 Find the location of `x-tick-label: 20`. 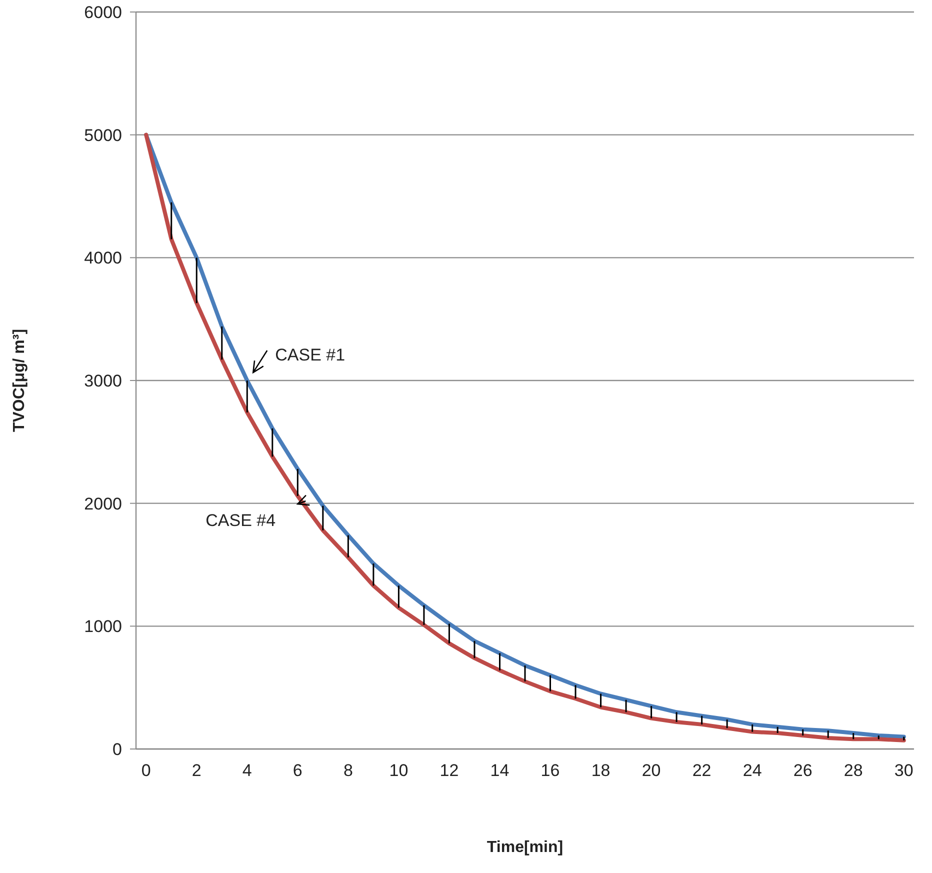

x-tick-label: 20 is located at coordinates (651, 770).